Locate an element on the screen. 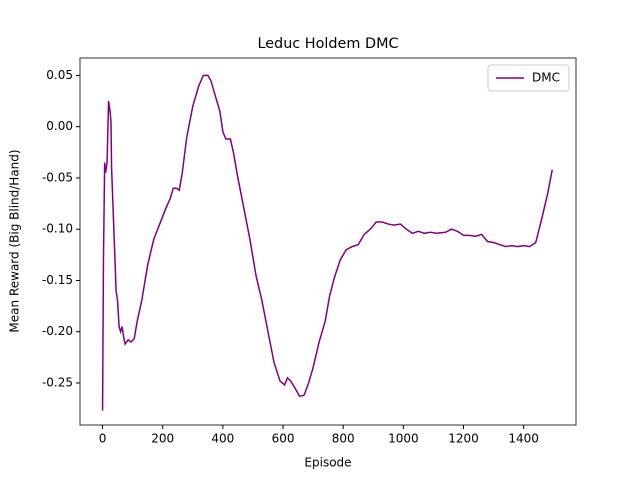 Image resolution: width=640 pixels, height=480 pixels. legend-box is located at coordinates (528, 78).